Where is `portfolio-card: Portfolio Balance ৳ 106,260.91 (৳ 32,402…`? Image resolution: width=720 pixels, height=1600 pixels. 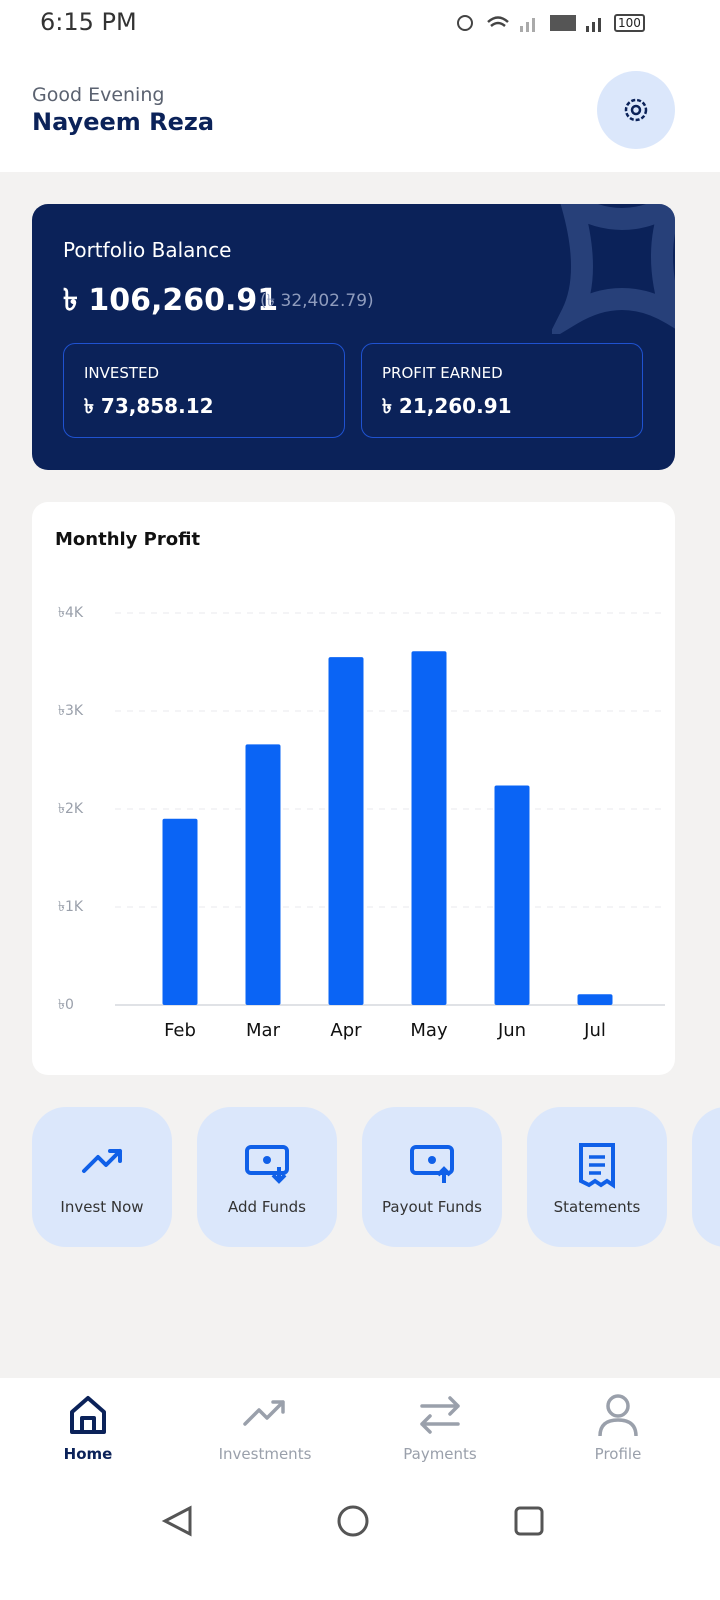
portfolio-card: Portfolio Balance ৳ 106,260.91 (৳ 32,402… is located at coordinates (353, 337).